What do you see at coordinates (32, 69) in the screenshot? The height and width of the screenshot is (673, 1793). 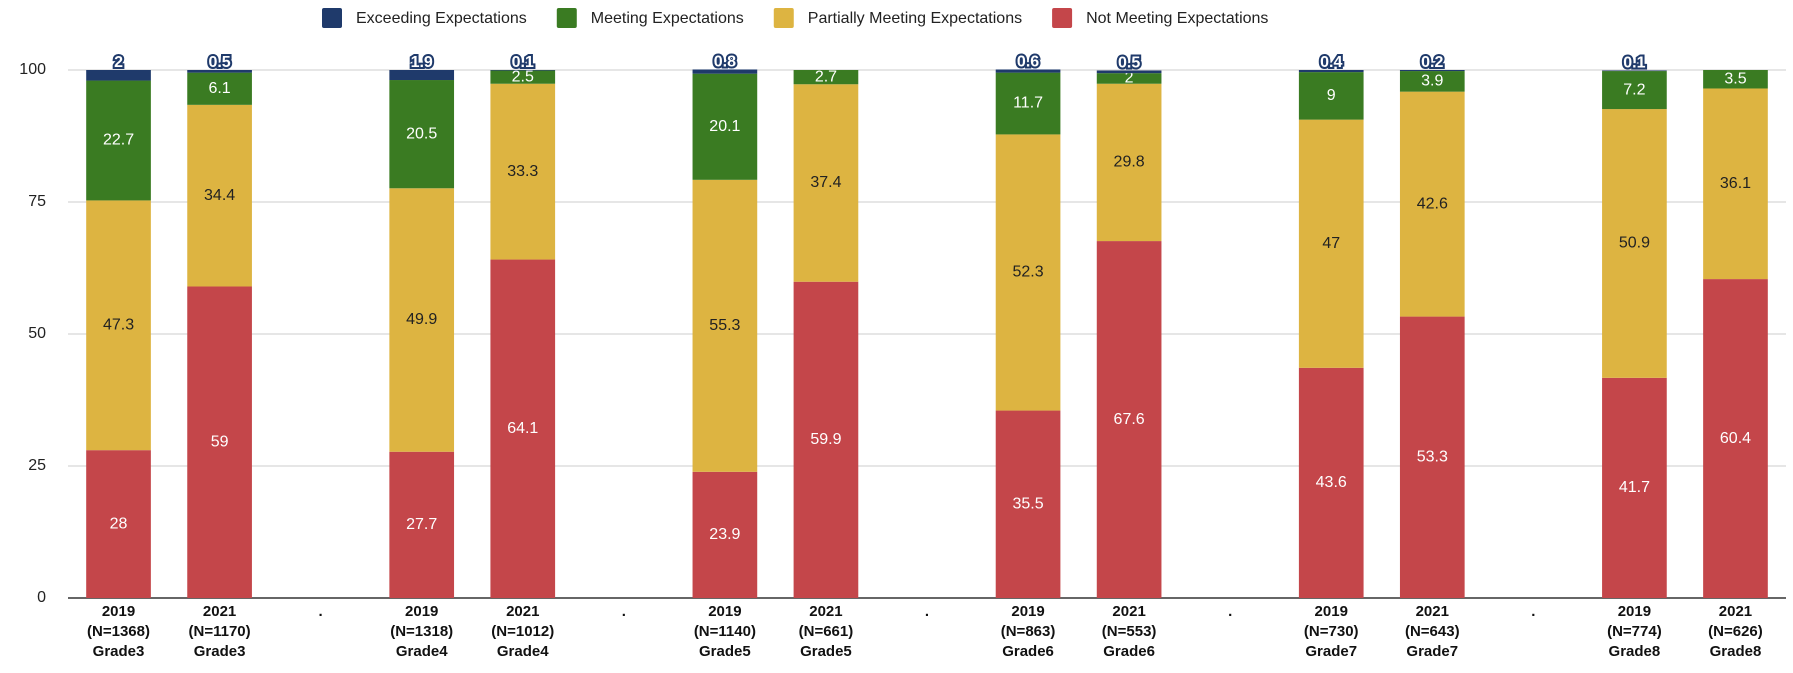 I see `y-tick-label: 100` at bounding box center [32, 69].